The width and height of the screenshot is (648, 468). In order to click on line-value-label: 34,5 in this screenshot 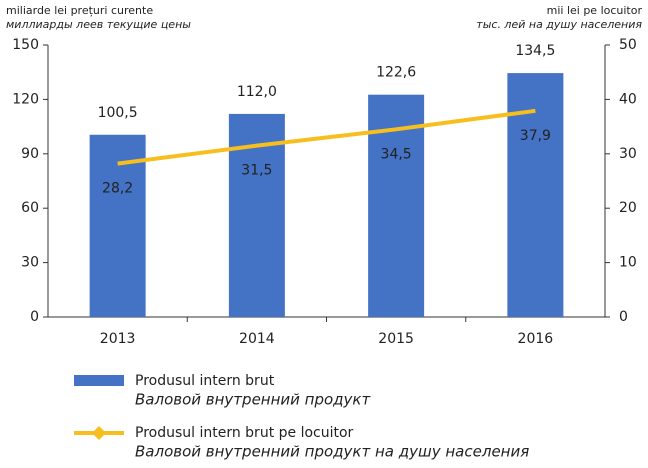, I will do `click(396, 154)`.